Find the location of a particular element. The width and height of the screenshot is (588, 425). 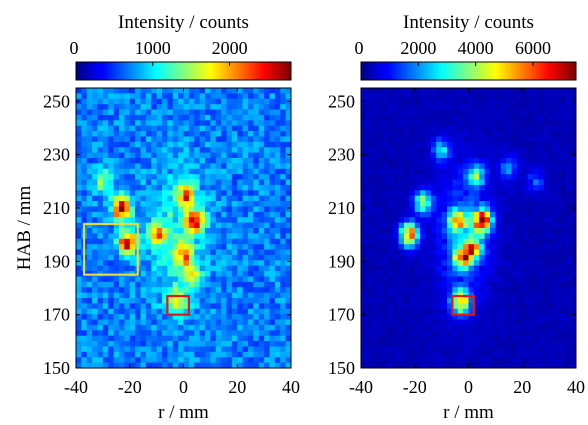

x-axis-label: r / mm is located at coordinates (468, 412).